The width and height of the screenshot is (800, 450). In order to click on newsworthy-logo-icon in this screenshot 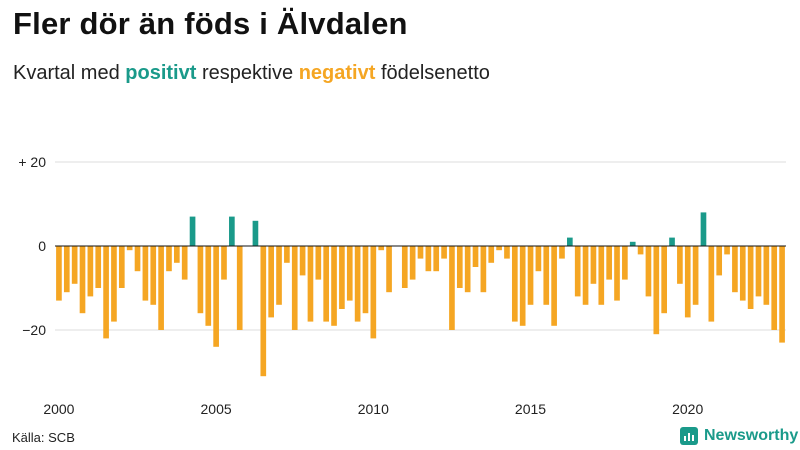, I will do `click(689, 436)`.